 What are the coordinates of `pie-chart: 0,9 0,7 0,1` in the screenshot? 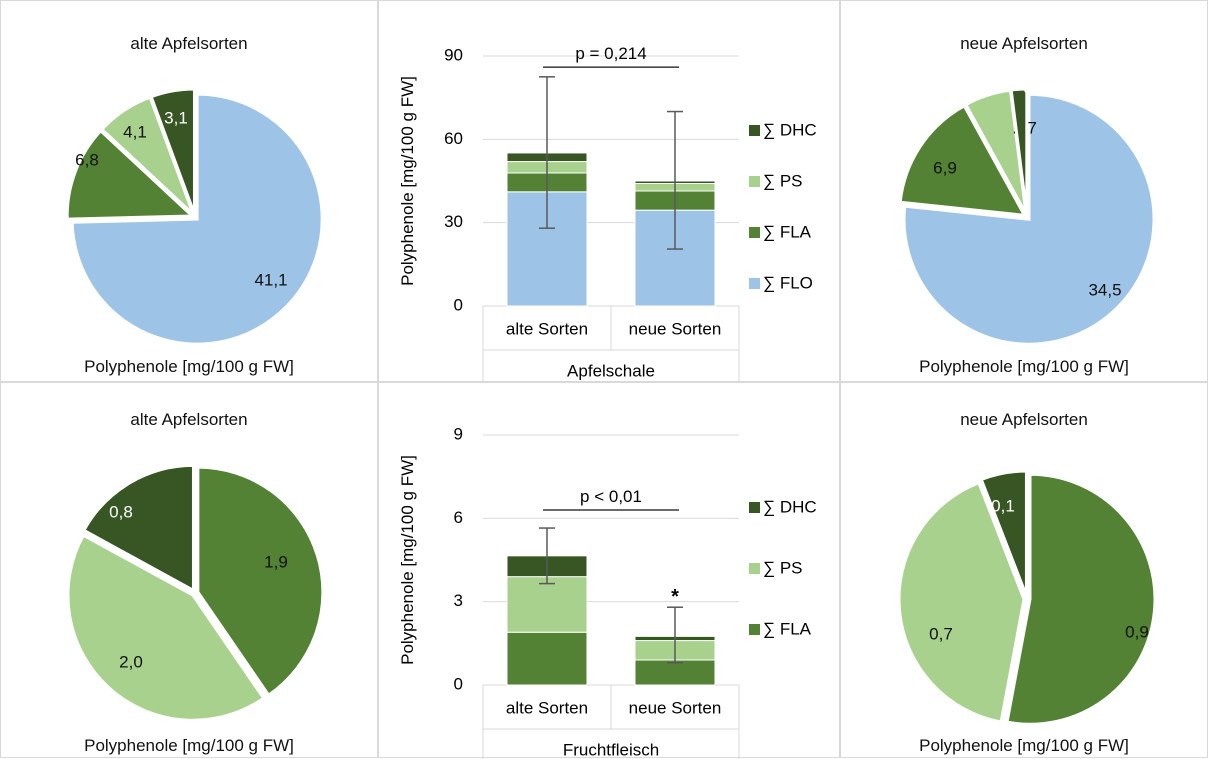 It's located at (1027, 597).